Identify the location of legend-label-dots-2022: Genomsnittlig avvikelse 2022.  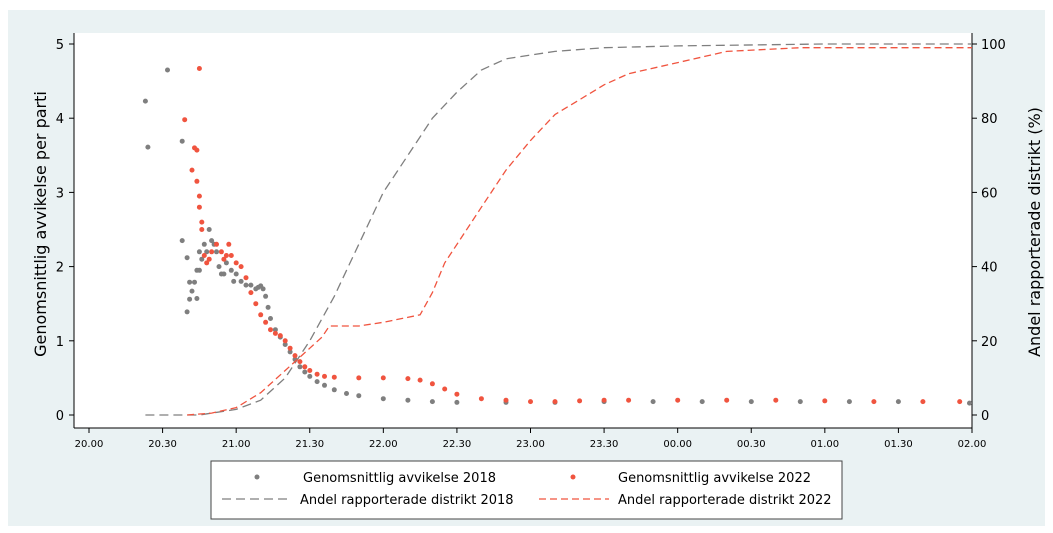
(714, 478).